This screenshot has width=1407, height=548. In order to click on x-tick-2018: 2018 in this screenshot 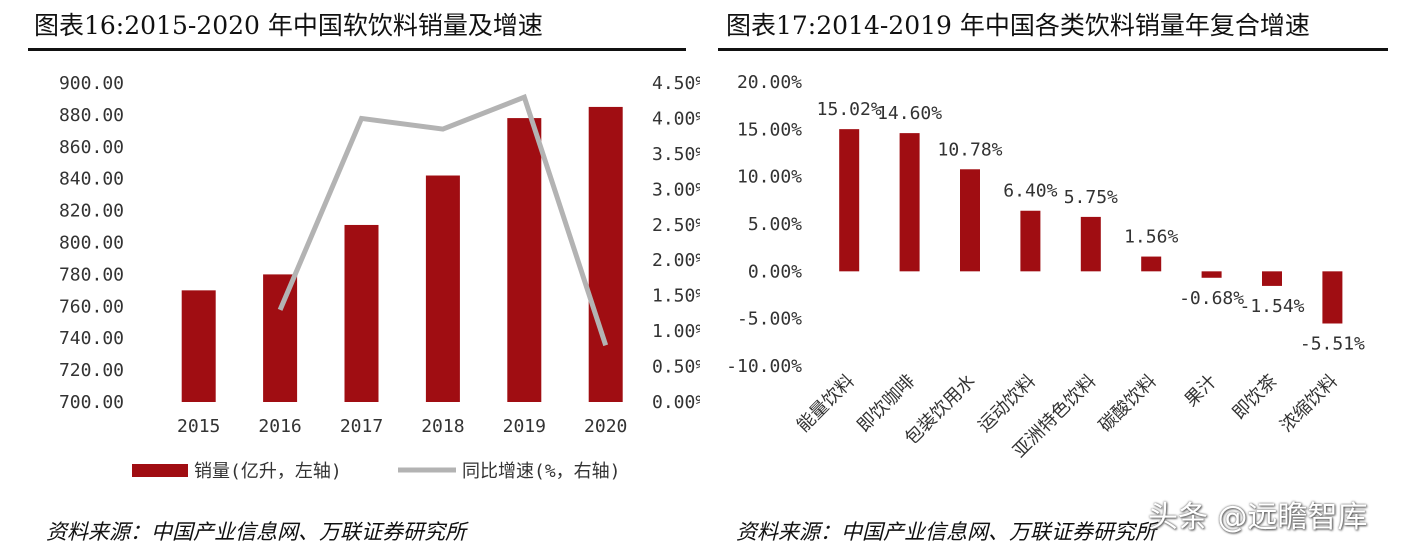, I will do `click(442, 426)`.